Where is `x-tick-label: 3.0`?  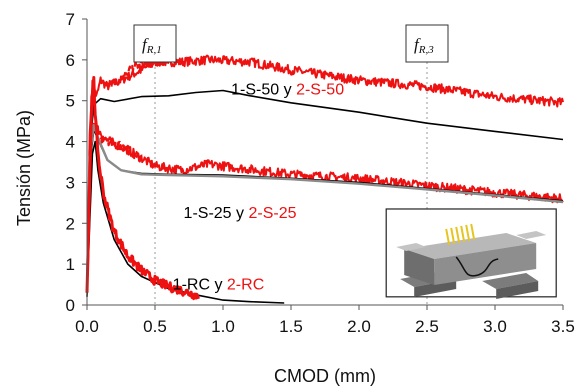
x-tick-label: 3.0 is located at coordinates (495, 326).